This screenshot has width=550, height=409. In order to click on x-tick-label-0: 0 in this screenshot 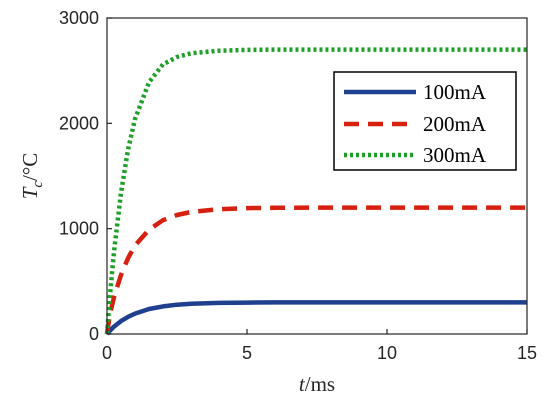, I will do `click(107, 353)`.